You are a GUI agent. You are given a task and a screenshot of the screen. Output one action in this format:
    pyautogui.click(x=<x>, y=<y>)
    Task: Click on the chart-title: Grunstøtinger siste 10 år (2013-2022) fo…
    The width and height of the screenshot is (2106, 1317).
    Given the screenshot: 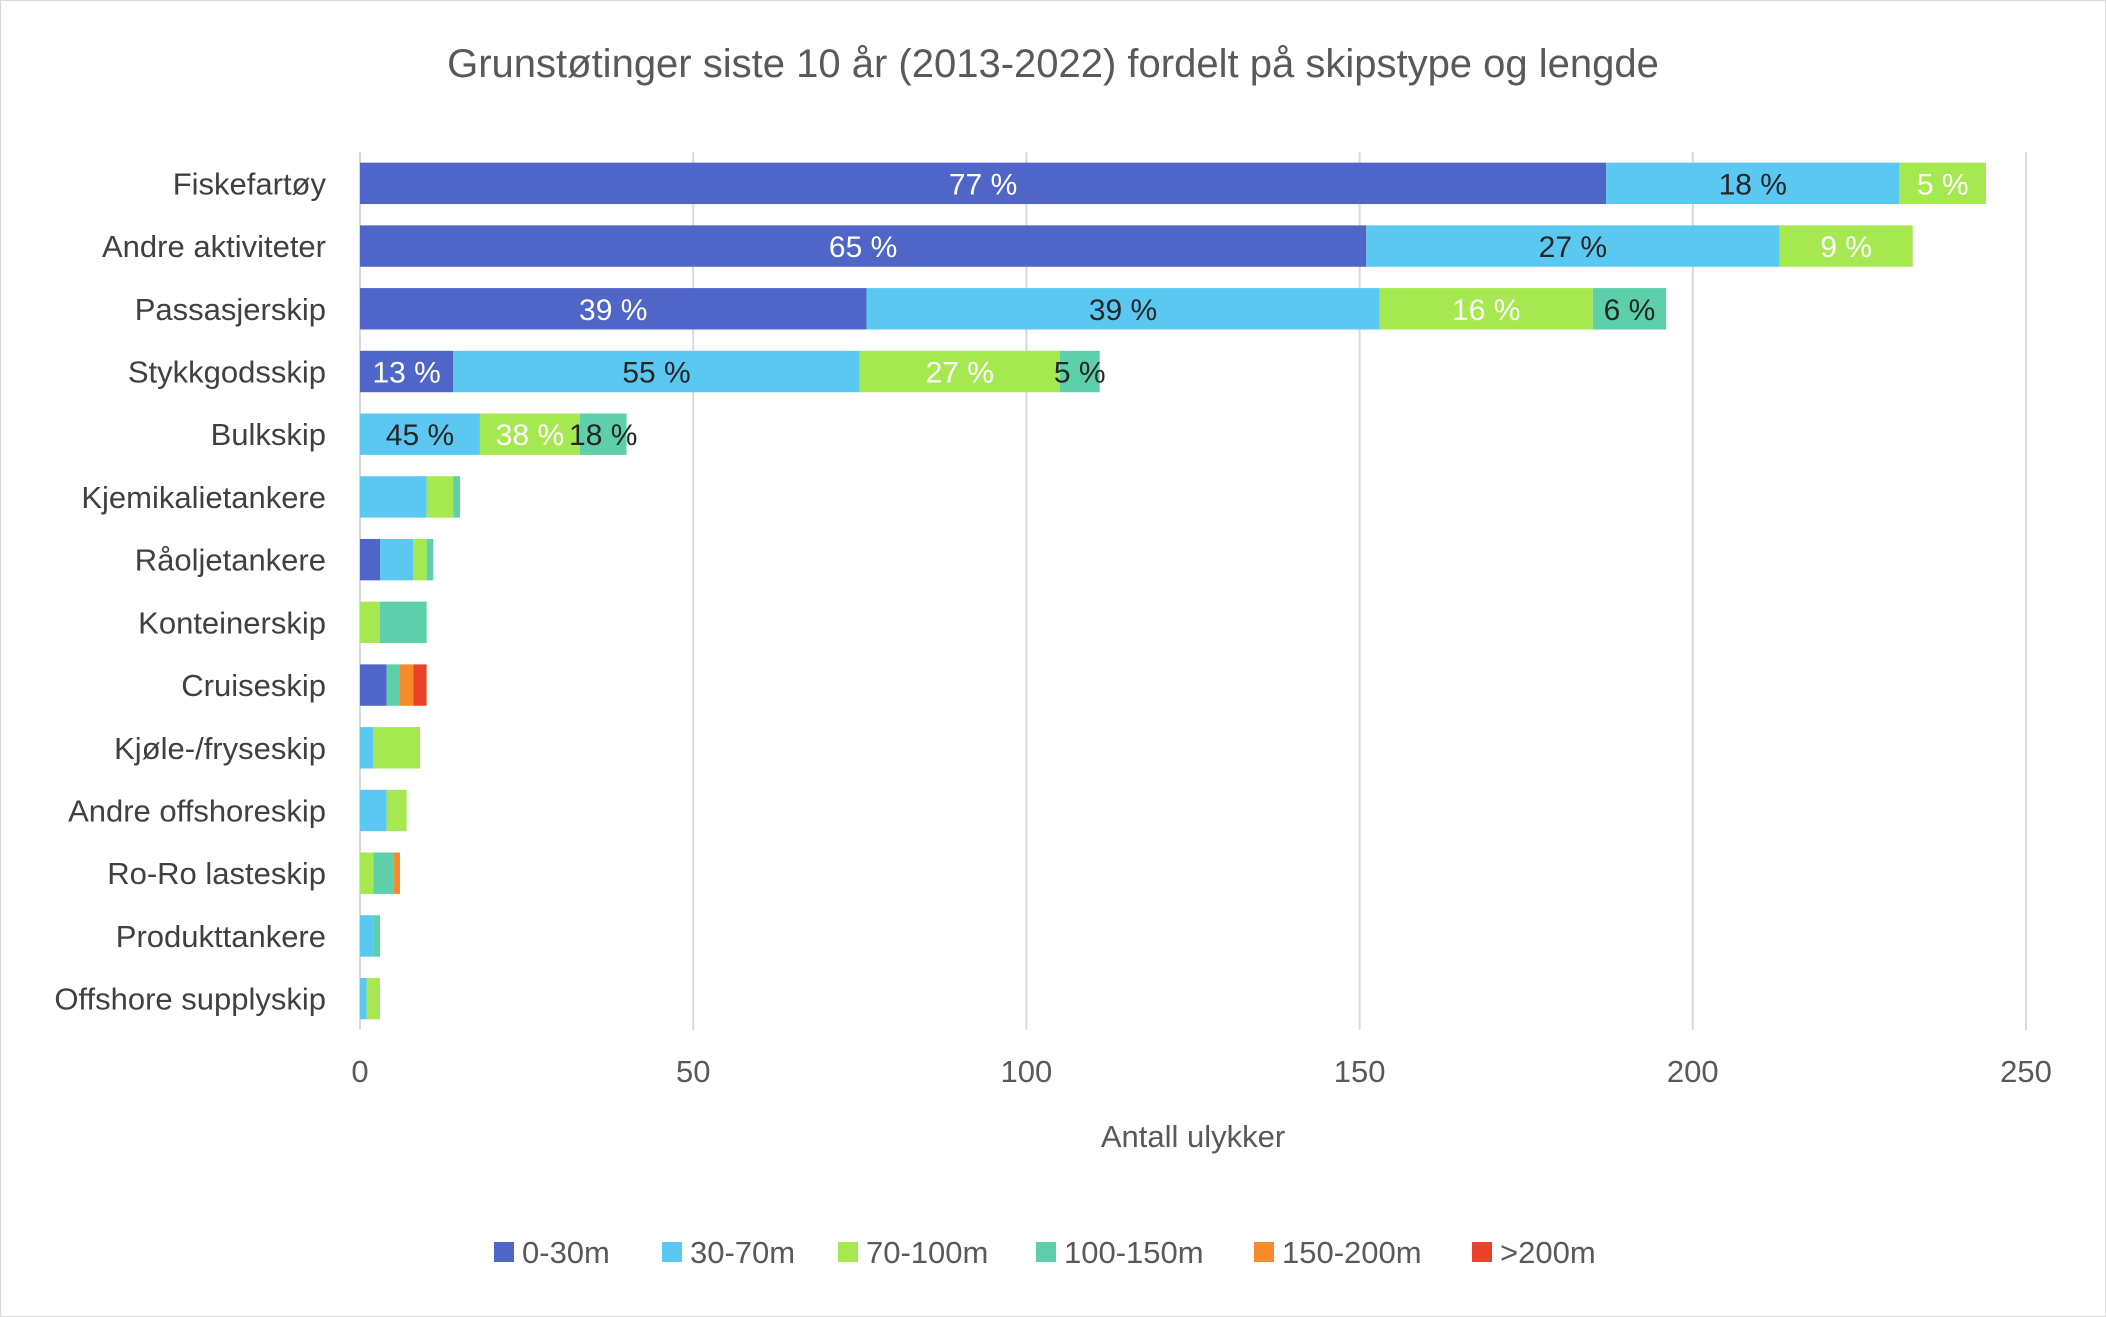 What is the action you would take?
    pyautogui.click(x=1053, y=64)
    